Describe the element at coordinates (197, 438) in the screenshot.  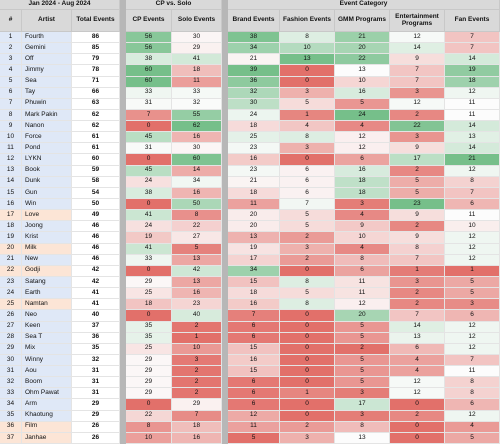
I see `number-cell: 16` at that location.